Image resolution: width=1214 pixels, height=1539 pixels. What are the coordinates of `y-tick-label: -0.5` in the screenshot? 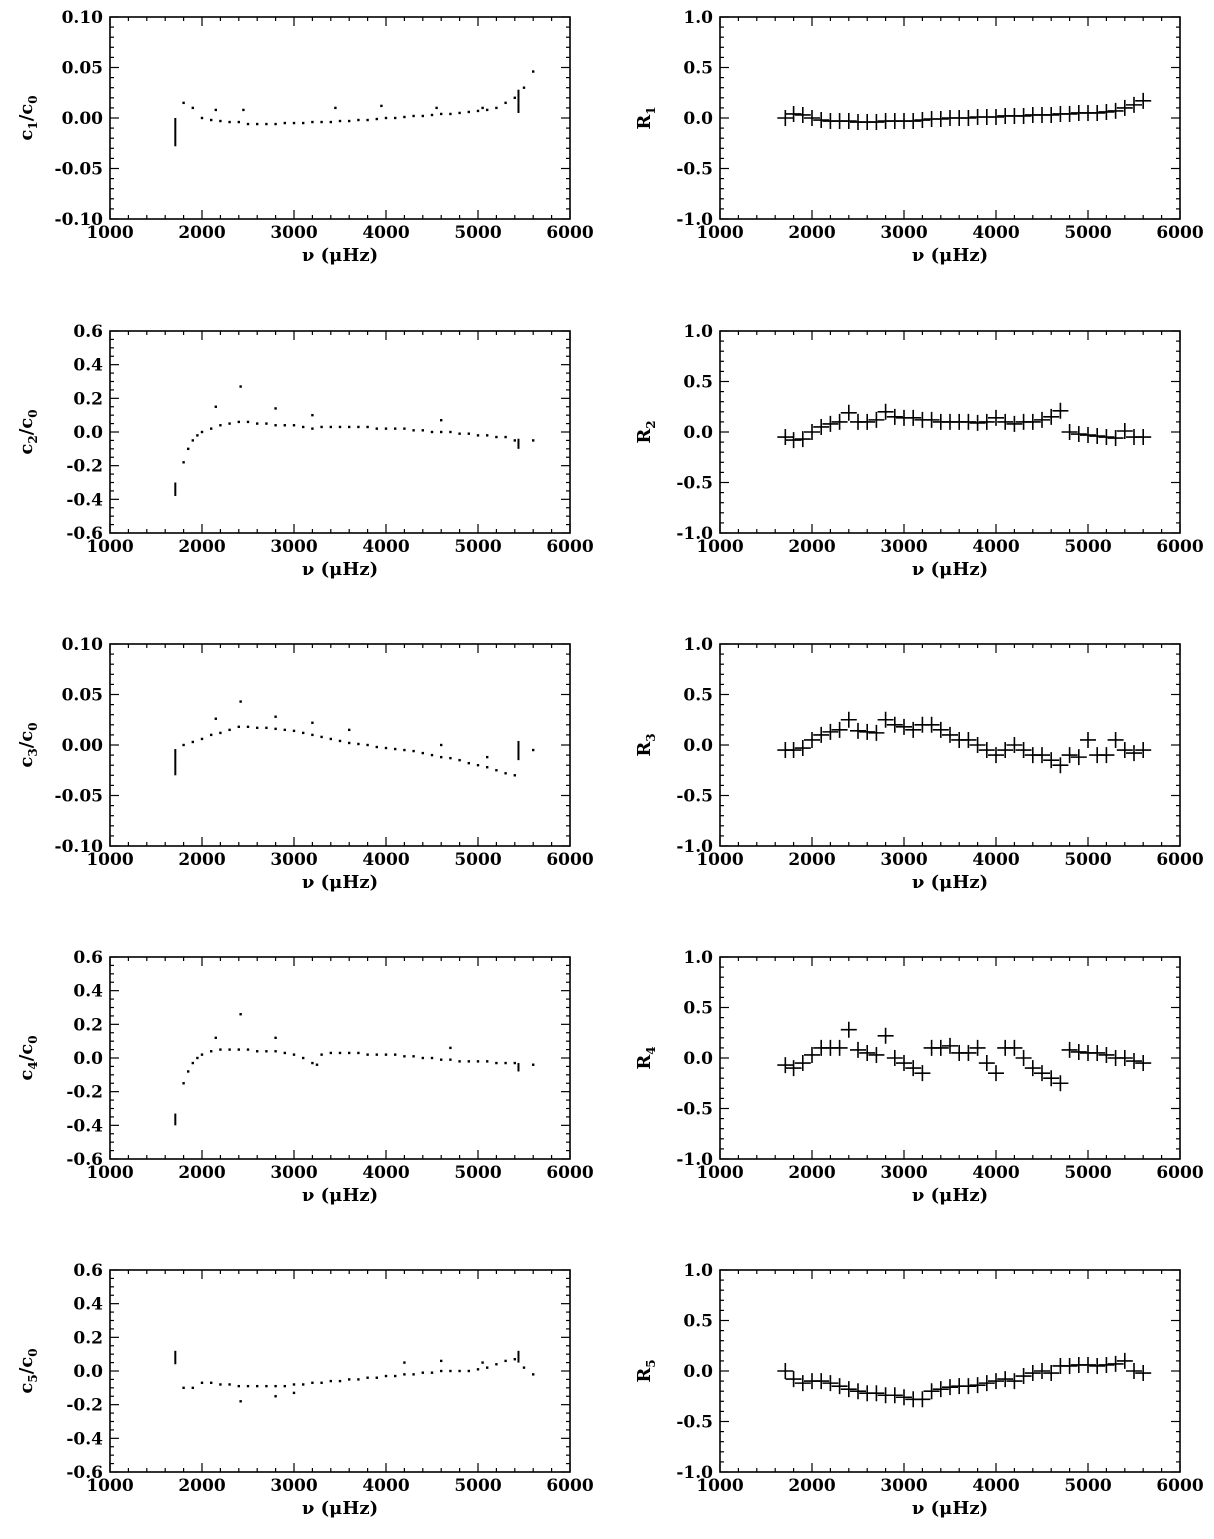 It's located at (694, 170).